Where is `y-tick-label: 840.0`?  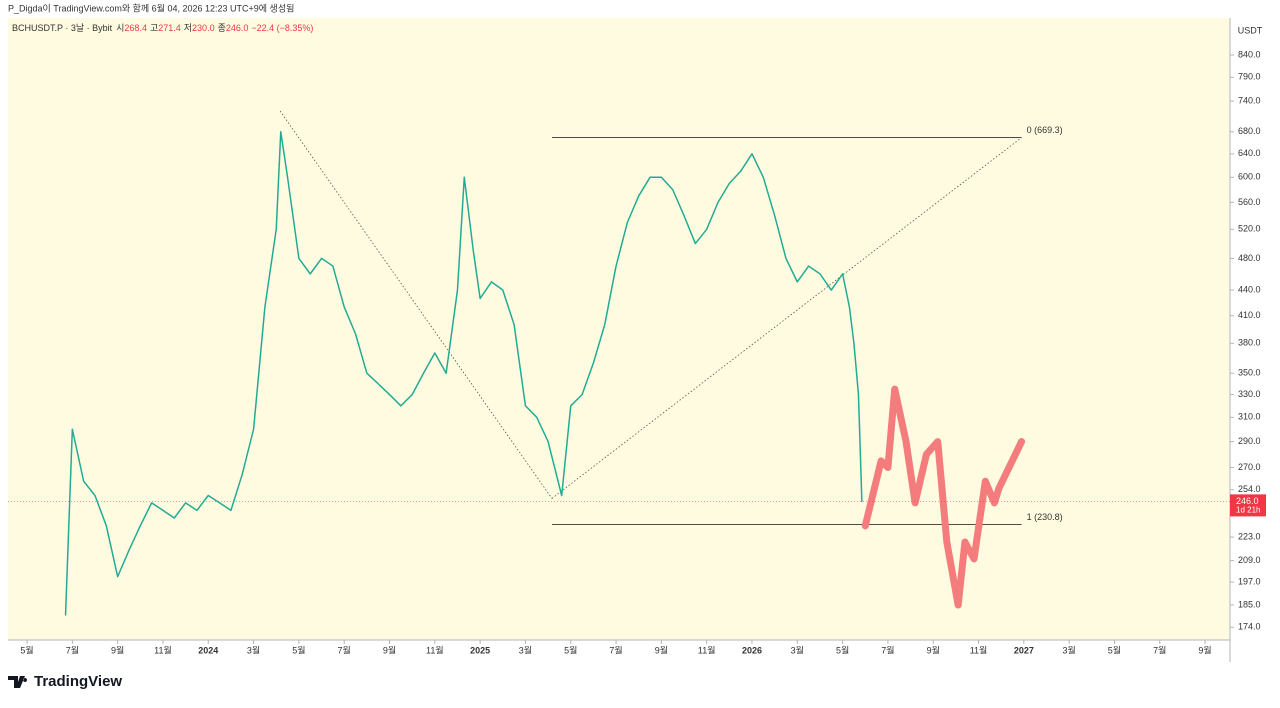 y-tick-label: 840.0 is located at coordinates (1249, 54).